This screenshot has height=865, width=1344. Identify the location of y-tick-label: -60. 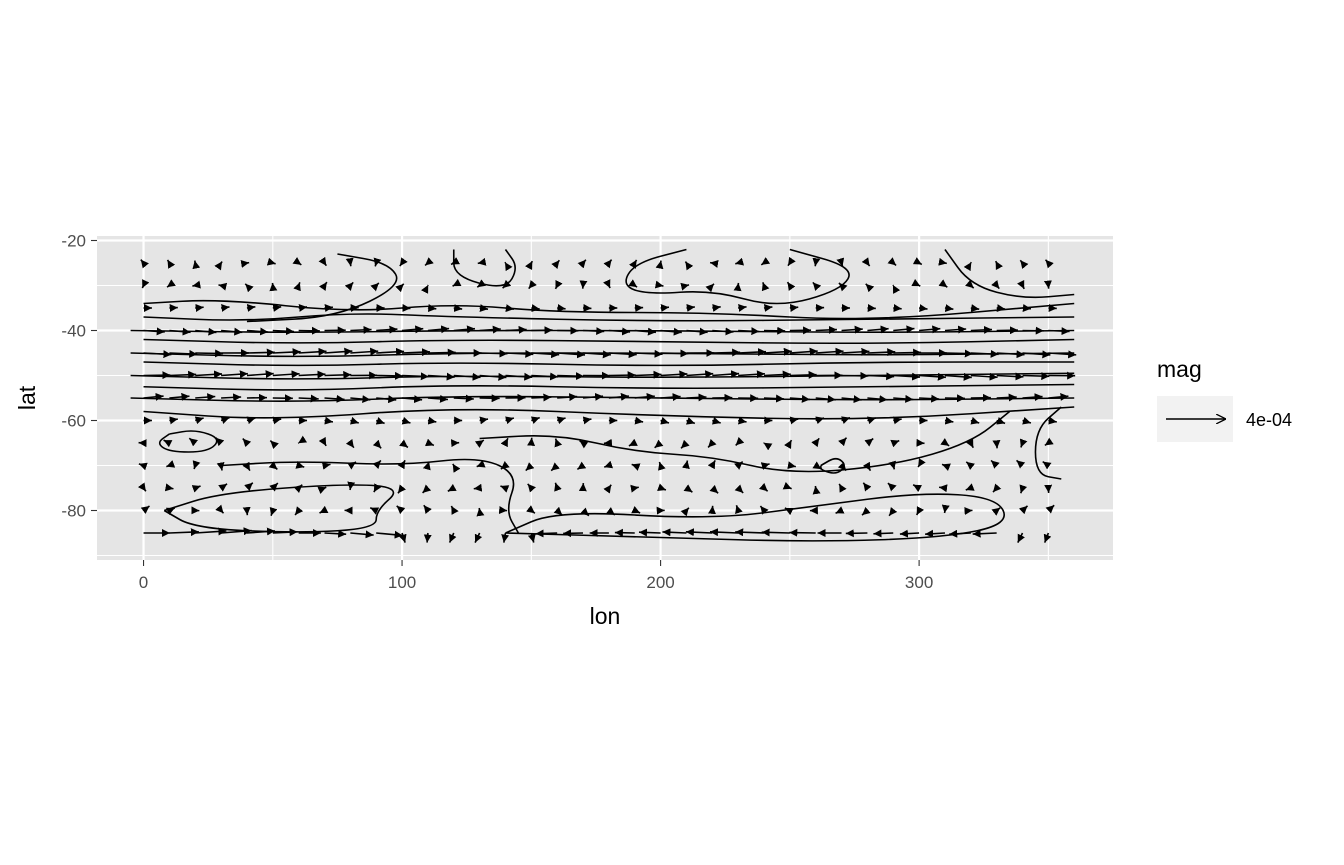
(73, 421).